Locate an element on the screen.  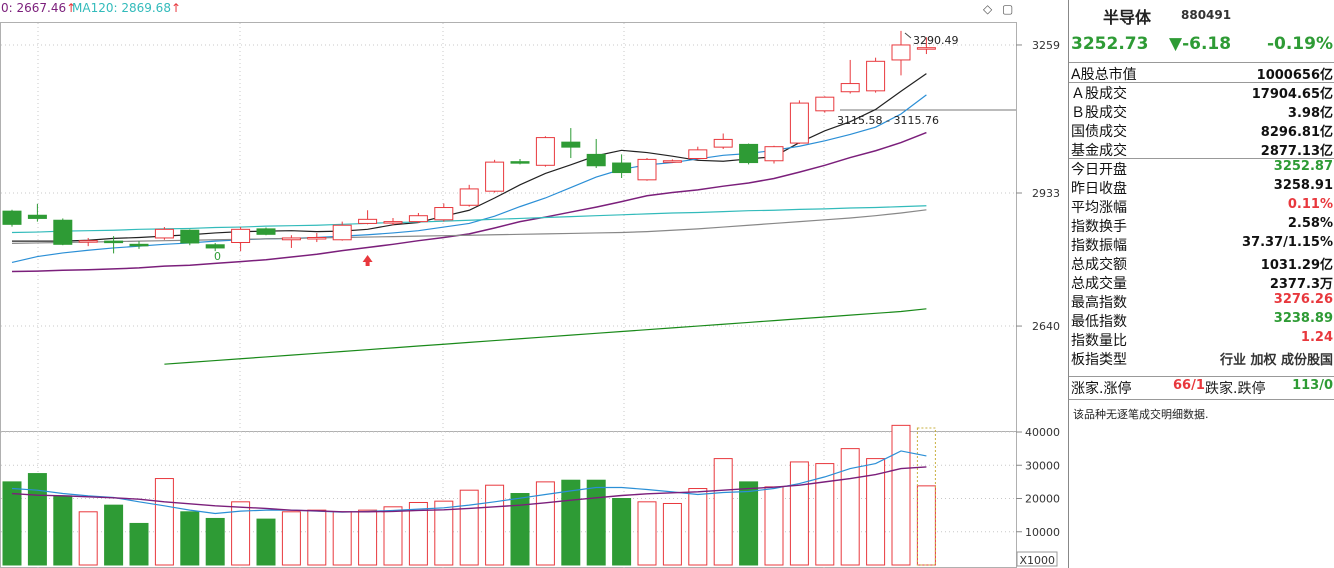
stat-row: 最高指数 3276.26 is located at coordinates (1201, 301).